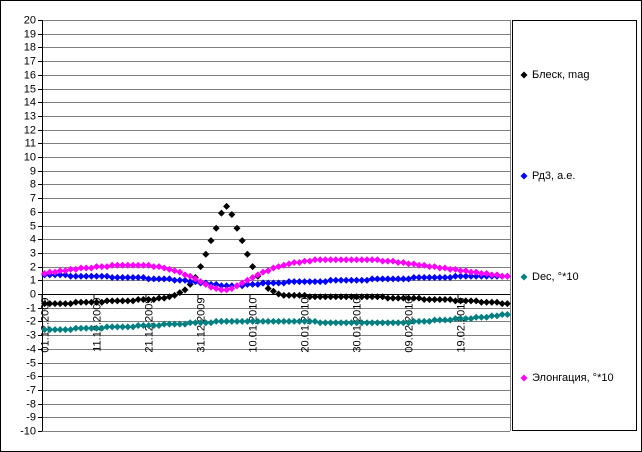 Image resolution: width=642 pixels, height=452 pixels. What do you see at coordinates (553, 176) in the screenshot?
I see `legend-label: Рд3, а.е.` at bounding box center [553, 176].